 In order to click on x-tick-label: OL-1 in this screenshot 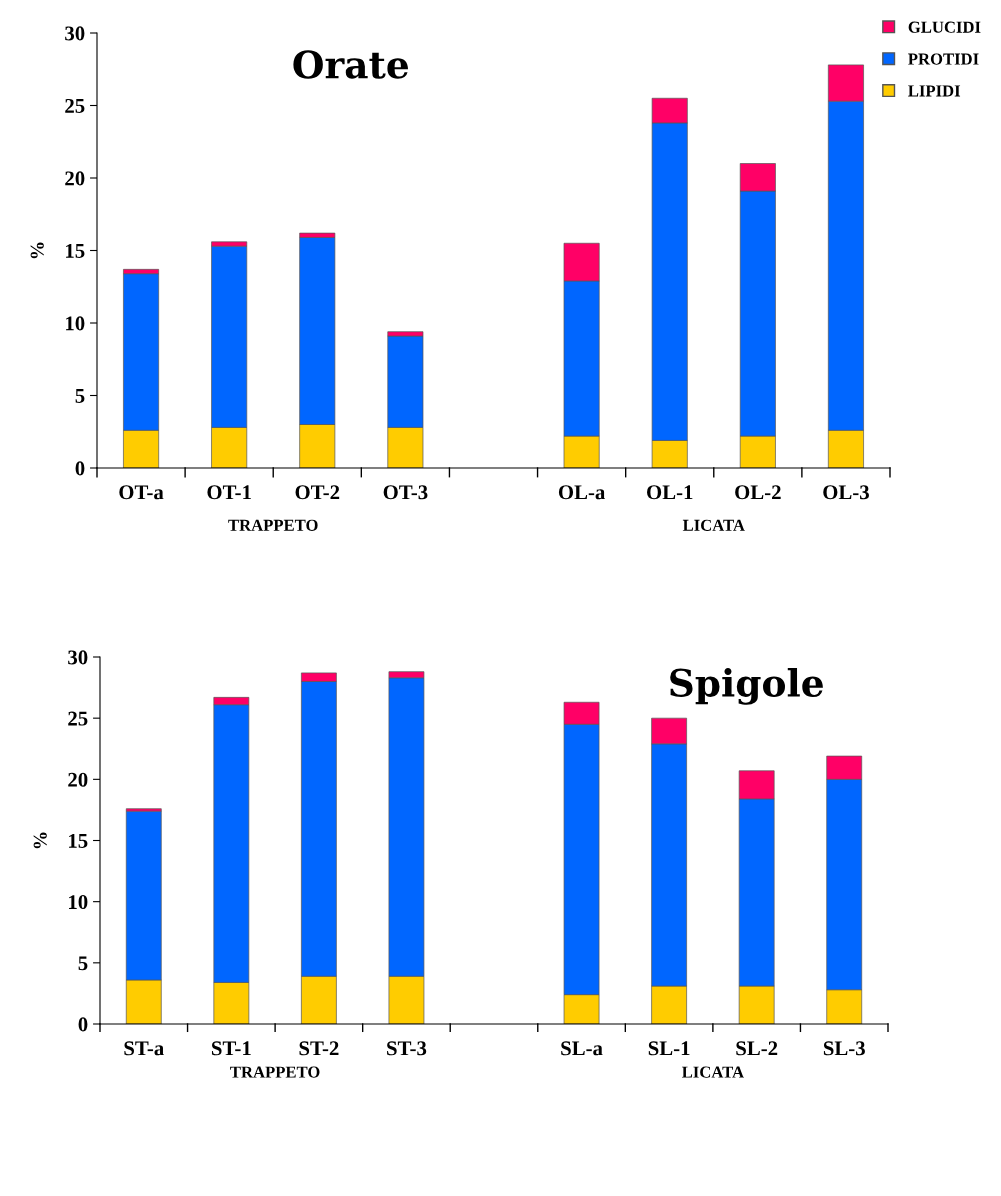, I will do `click(670, 492)`.